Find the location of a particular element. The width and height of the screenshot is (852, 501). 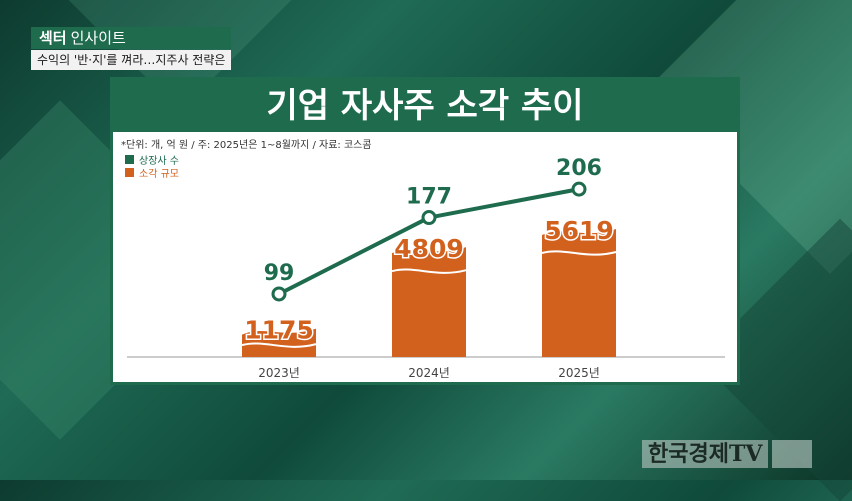

broadcaster-watermark: 한국경제TV is located at coordinates (728, 454).